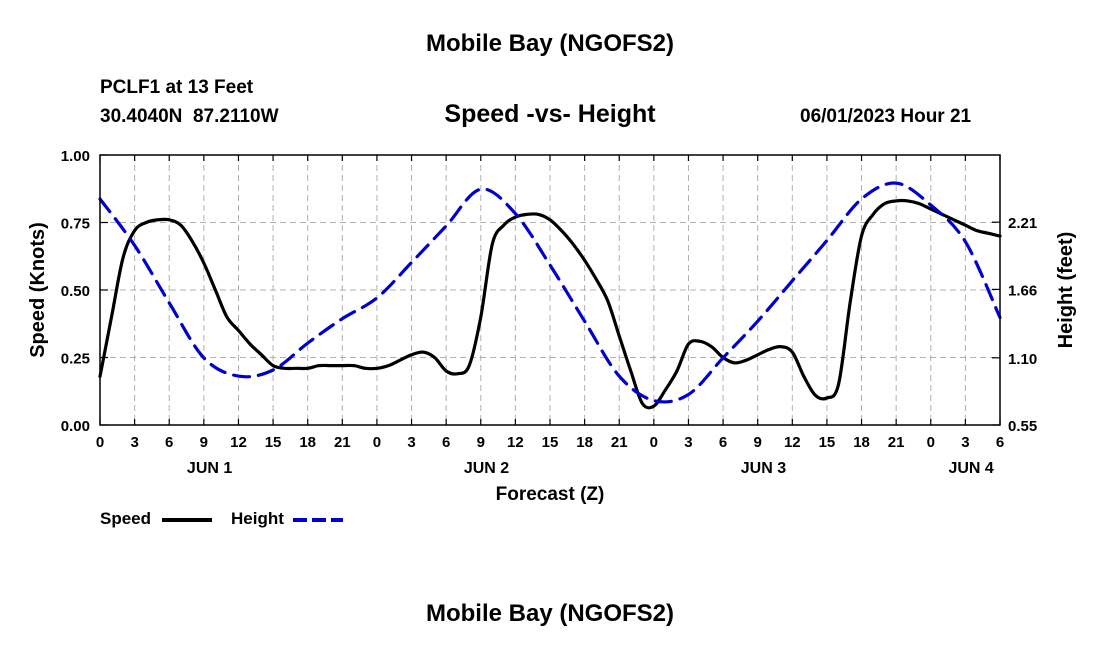 This screenshot has width=1100, height=650. Describe the element at coordinates (38, 290) in the screenshot. I see `y-axis-title: Speed (Knots)` at that location.